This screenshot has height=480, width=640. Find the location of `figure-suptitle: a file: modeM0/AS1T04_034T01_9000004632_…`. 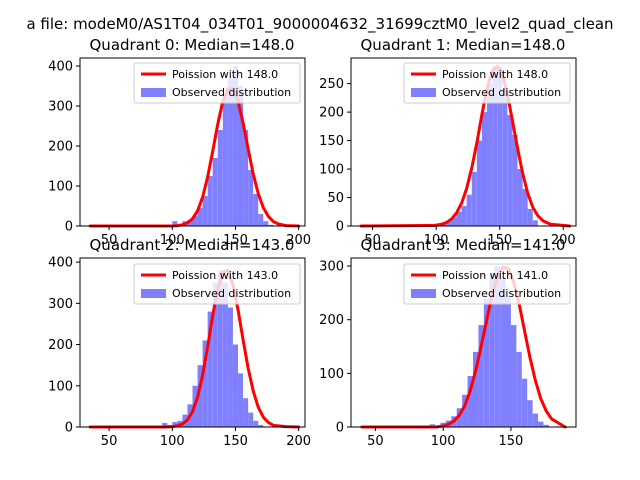

figure-suptitle: a file: modeM0/AS1T04_034T01_9000004632_… is located at coordinates (319, 24).